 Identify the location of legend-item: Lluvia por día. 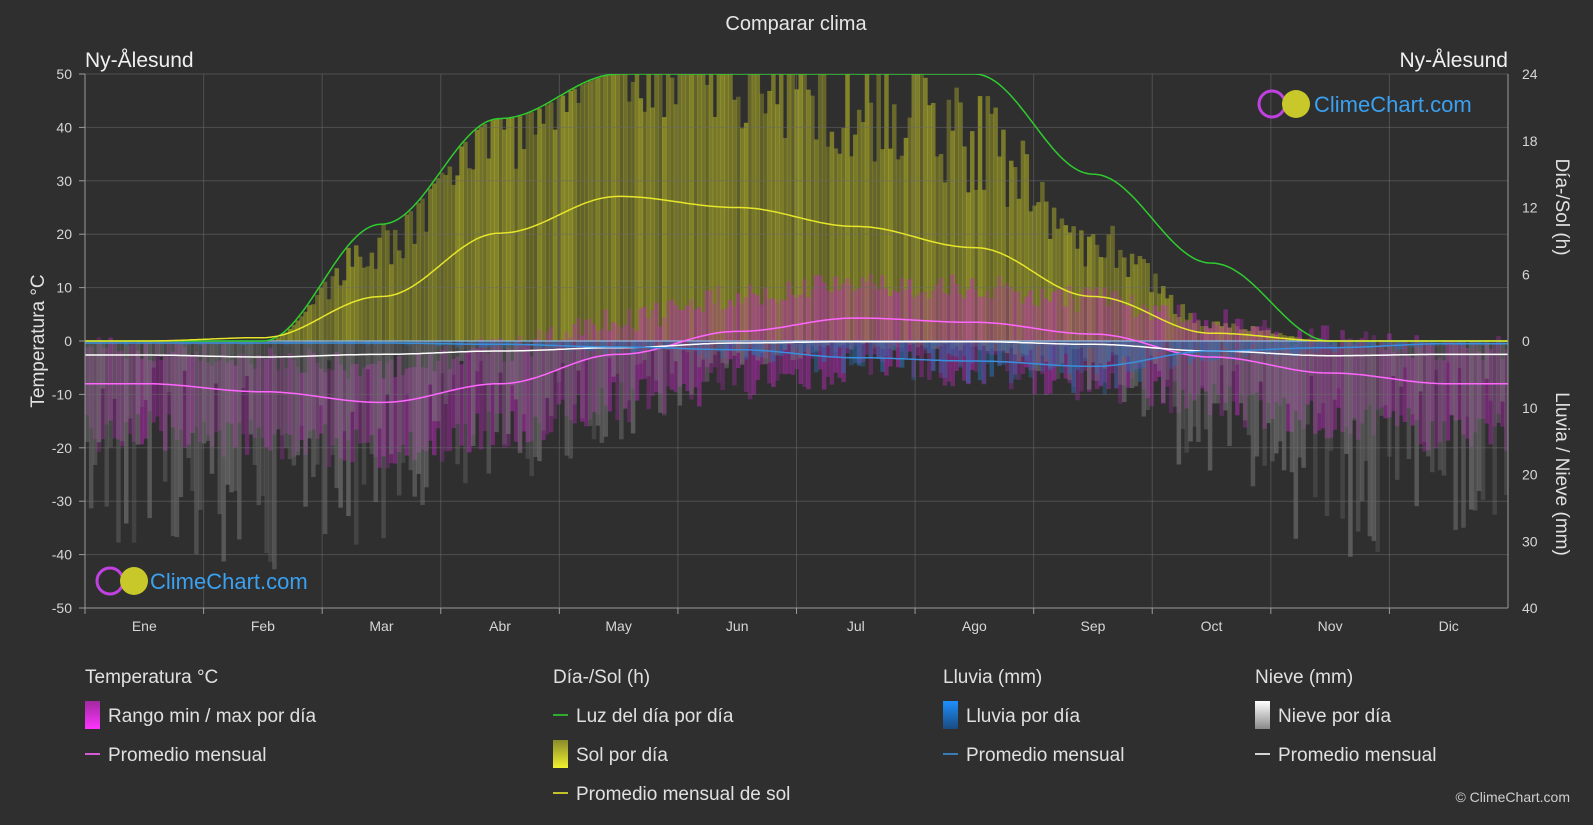
(1012, 715).